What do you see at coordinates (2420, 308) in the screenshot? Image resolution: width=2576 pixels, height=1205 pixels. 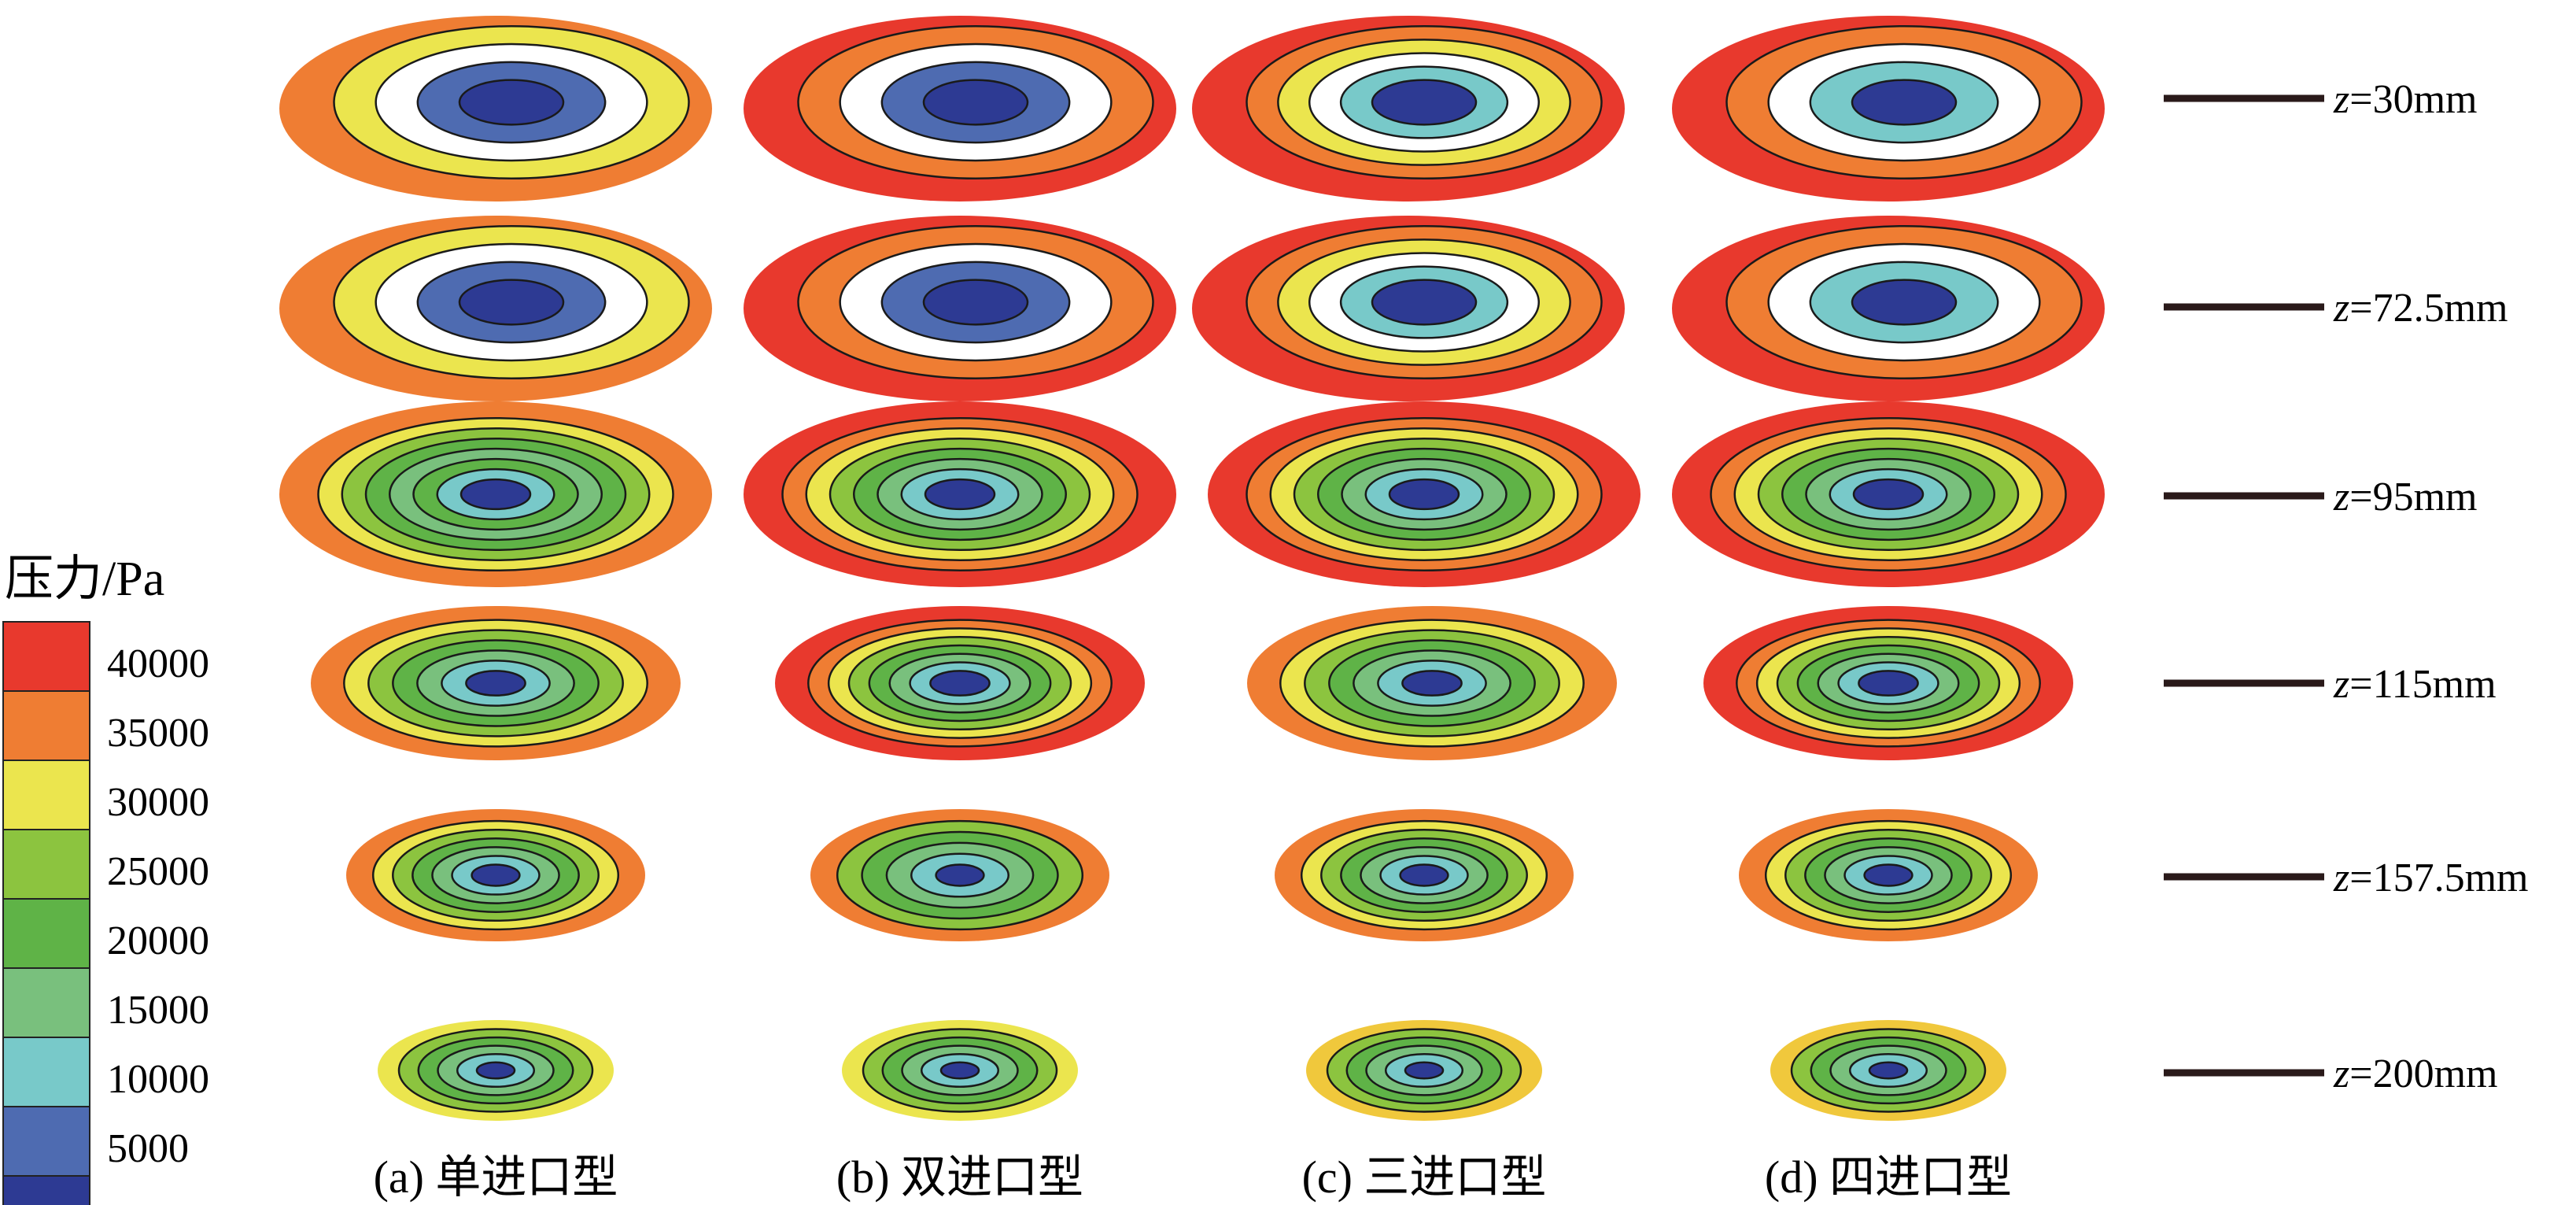 I see `height-marker-label: z=72.5mm` at bounding box center [2420, 308].